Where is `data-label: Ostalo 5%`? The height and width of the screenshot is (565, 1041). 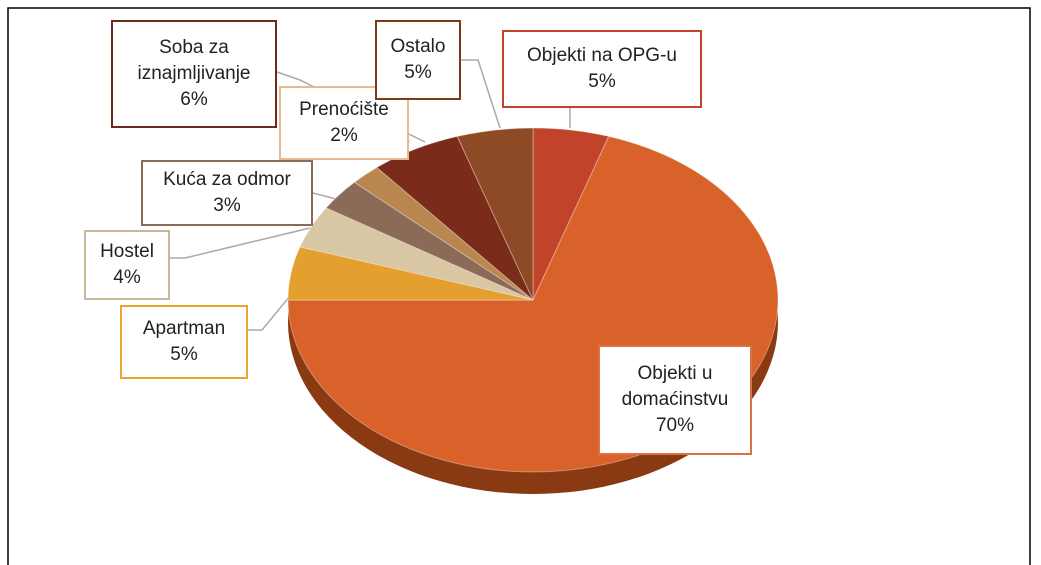 data-label: Ostalo 5% is located at coordinates (418, 60).